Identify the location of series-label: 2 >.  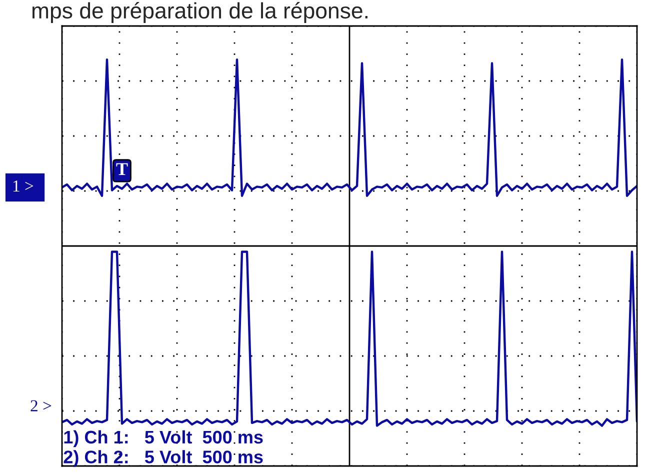
(41, 406).